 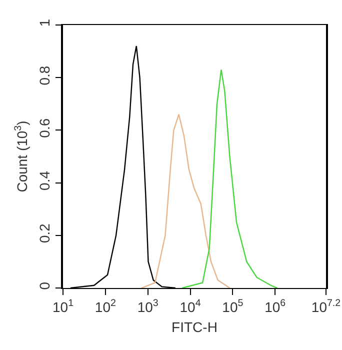 What do you see at coordinates (44, 128) in the screenshot?
I see `y-tick-label: 0.6` at bounding box center [44, 128].